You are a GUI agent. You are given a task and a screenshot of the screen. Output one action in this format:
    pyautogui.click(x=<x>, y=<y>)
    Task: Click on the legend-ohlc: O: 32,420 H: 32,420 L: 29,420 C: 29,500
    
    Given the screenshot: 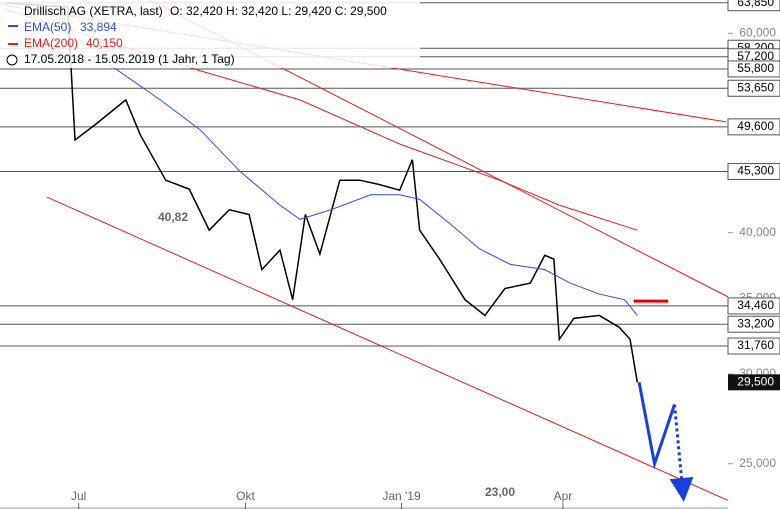 What is the action you would take?
    pyautogui.click(x=278, y=11)
    